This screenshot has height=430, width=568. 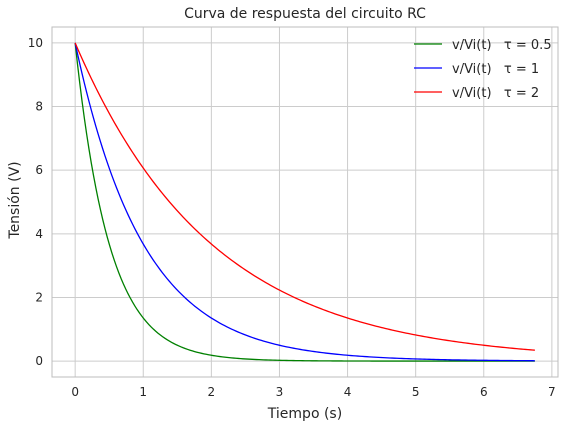 What do you see at coordinates (35, 43) in the screenshot?
I see `y-tick-label: 10` at bounding box center [35, 43].